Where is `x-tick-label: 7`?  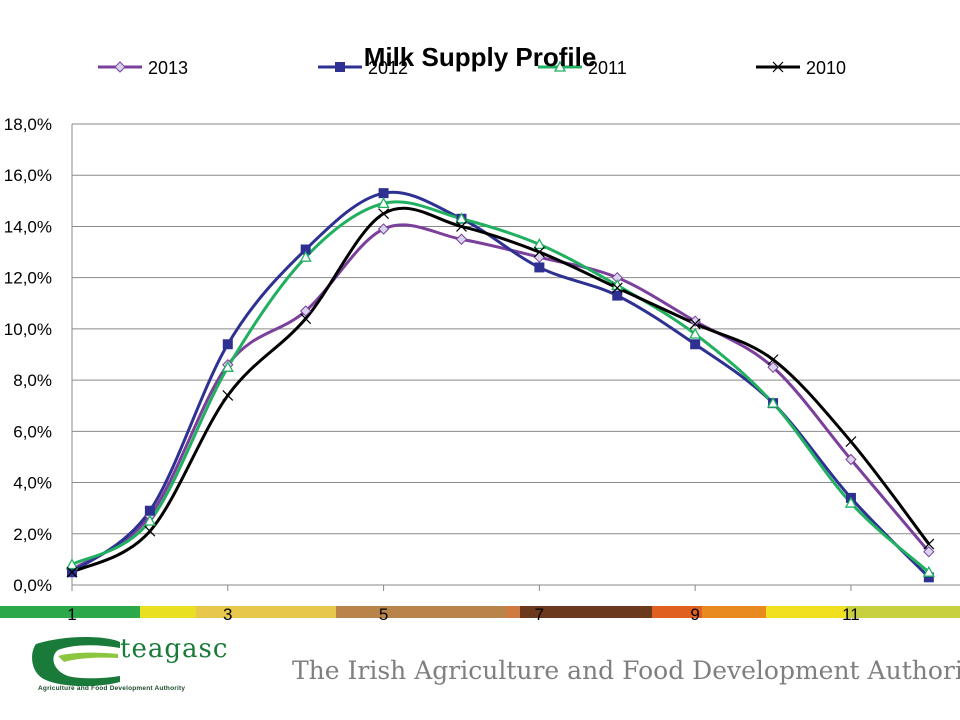
x-tick-label: 7 is located at coordinates (539, 614).